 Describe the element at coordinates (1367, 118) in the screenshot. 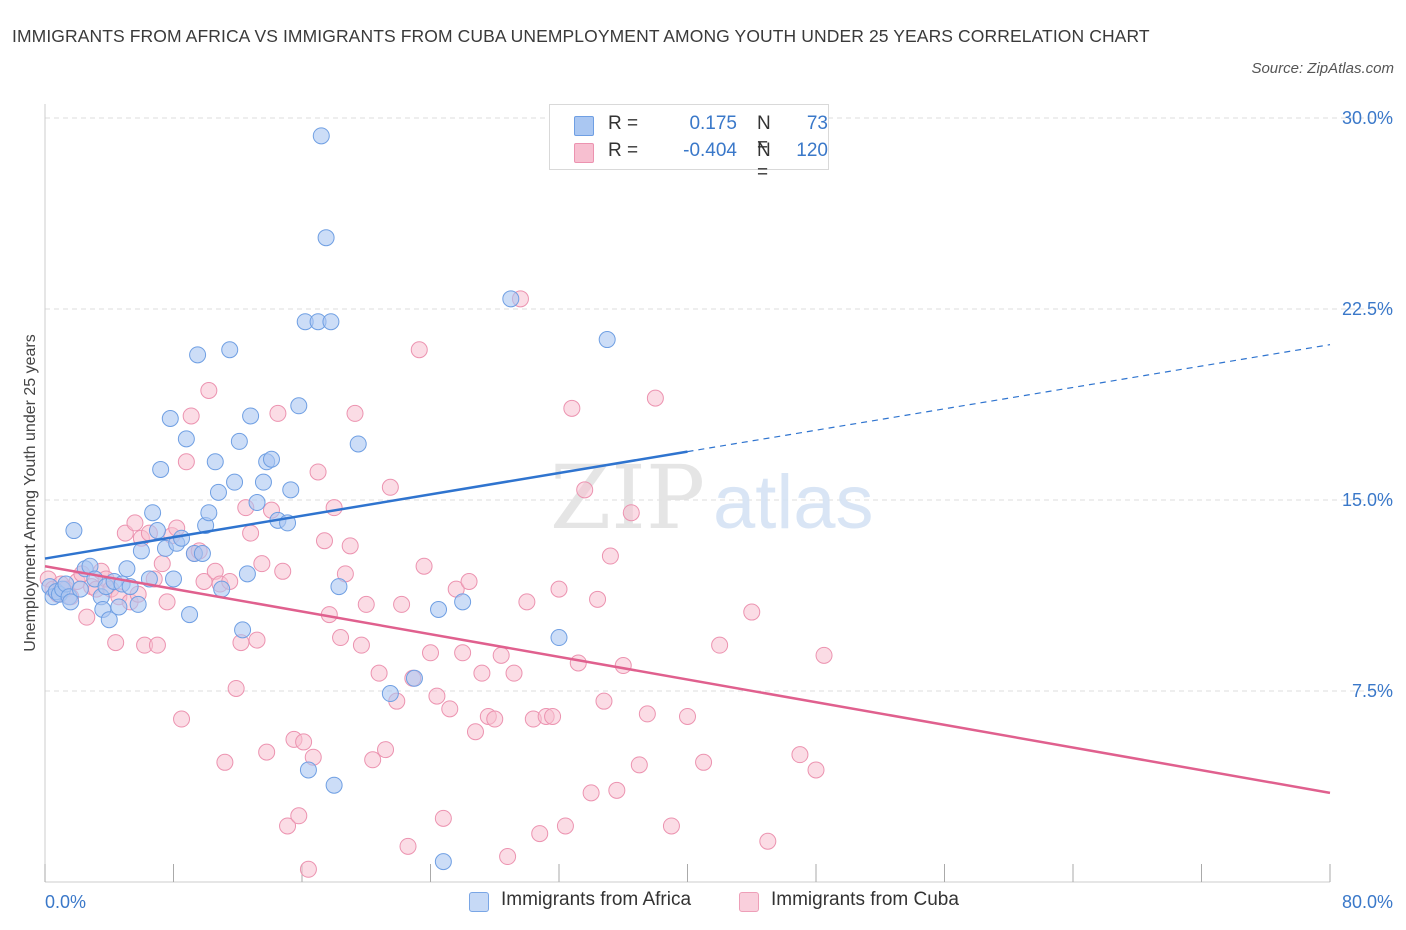

I see `y-tick-label-3: 30.0%` at that location.